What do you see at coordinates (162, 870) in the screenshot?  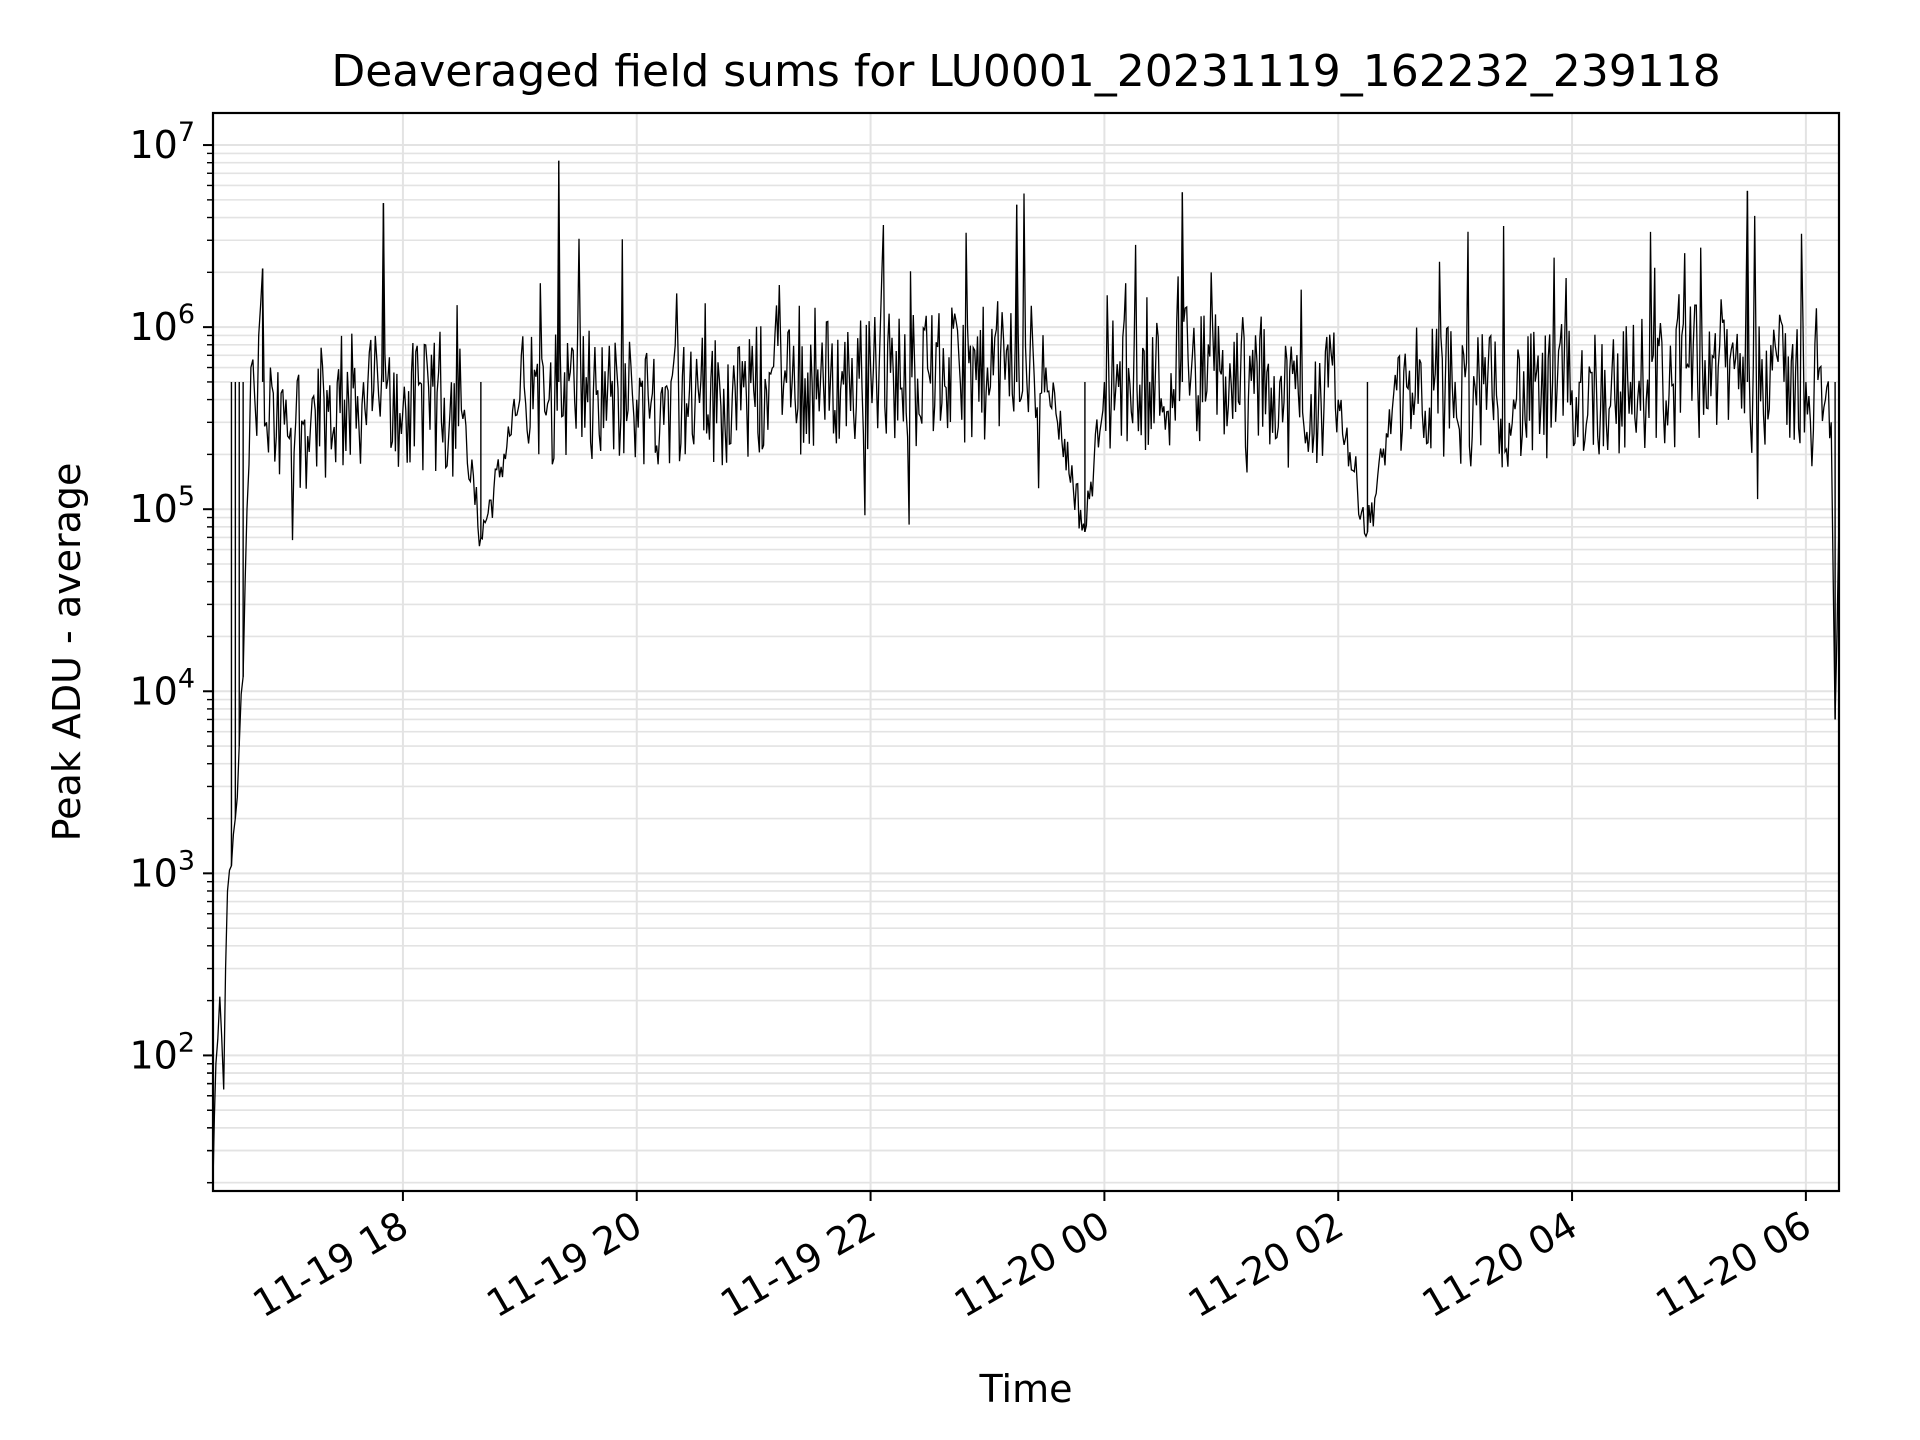 I see `y-tick-label: 103` at bounding box center [162, 870].